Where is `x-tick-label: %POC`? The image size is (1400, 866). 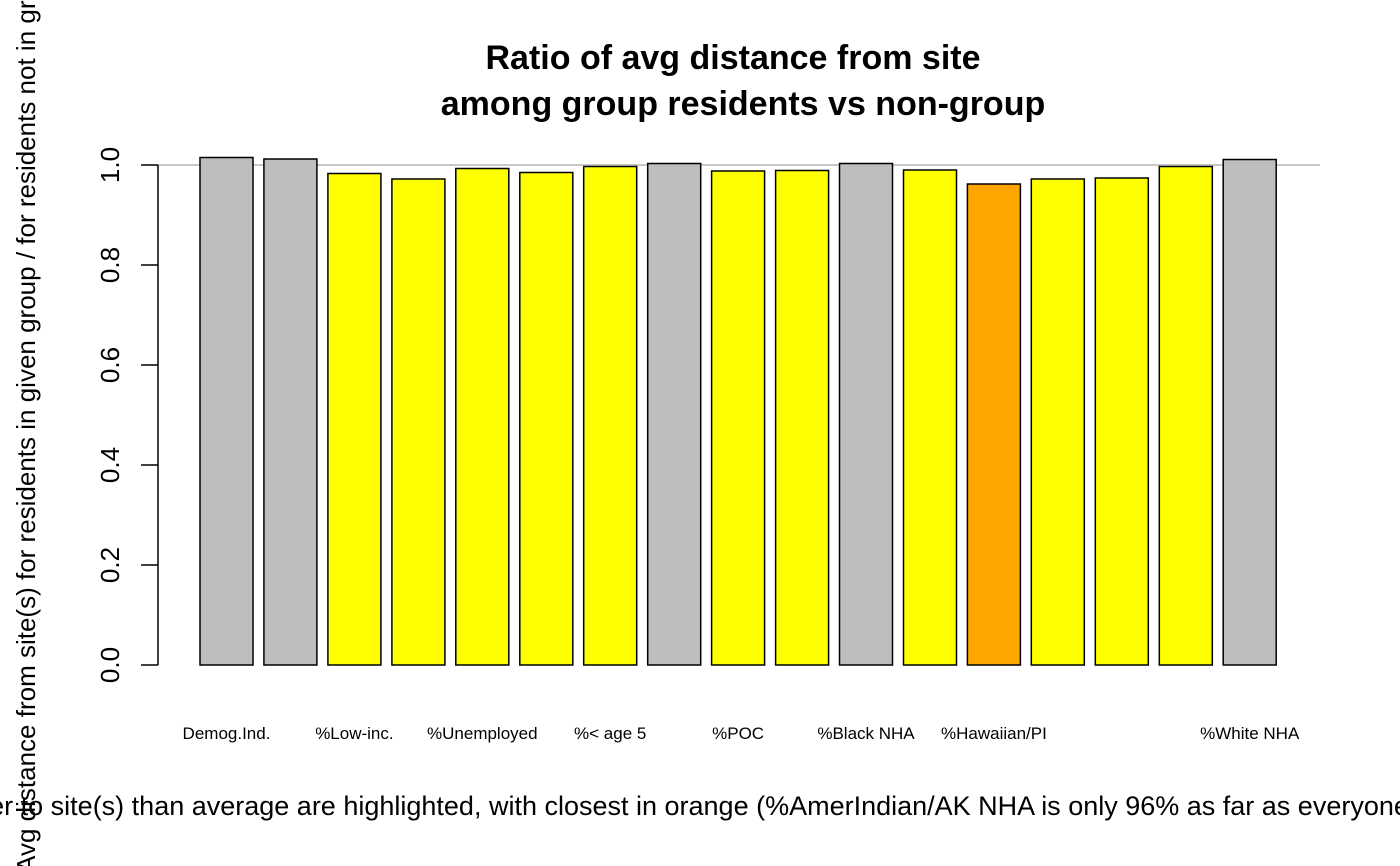
x-tick-label: %POC is located at coordinates (738, 733).